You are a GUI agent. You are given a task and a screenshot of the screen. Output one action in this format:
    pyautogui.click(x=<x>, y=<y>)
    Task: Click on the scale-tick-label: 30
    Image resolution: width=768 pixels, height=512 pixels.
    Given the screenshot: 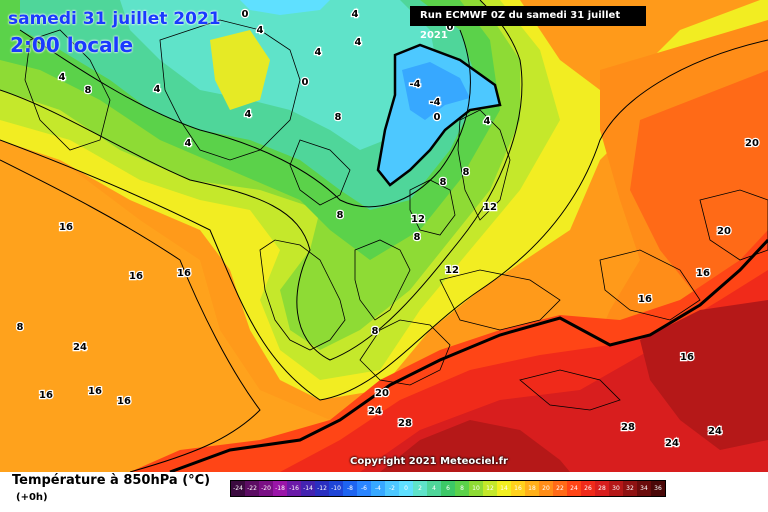 What is the action you would take?
    pyautogui.click(x=616, y=488)
    